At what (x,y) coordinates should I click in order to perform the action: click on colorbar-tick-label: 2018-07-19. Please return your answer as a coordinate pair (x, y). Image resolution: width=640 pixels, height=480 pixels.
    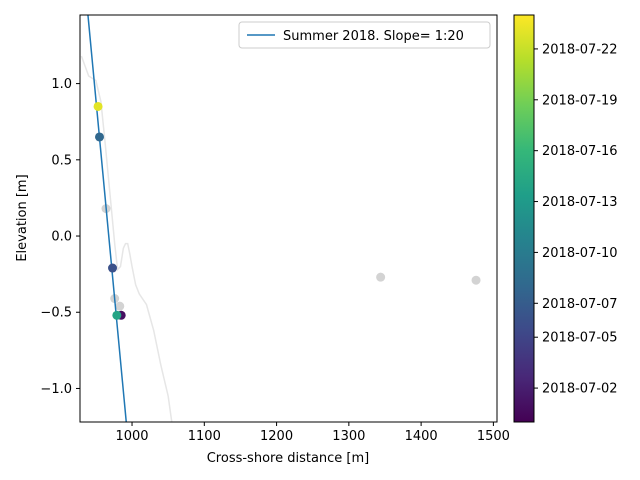
    Looking at the image, I should click on (580, 100).